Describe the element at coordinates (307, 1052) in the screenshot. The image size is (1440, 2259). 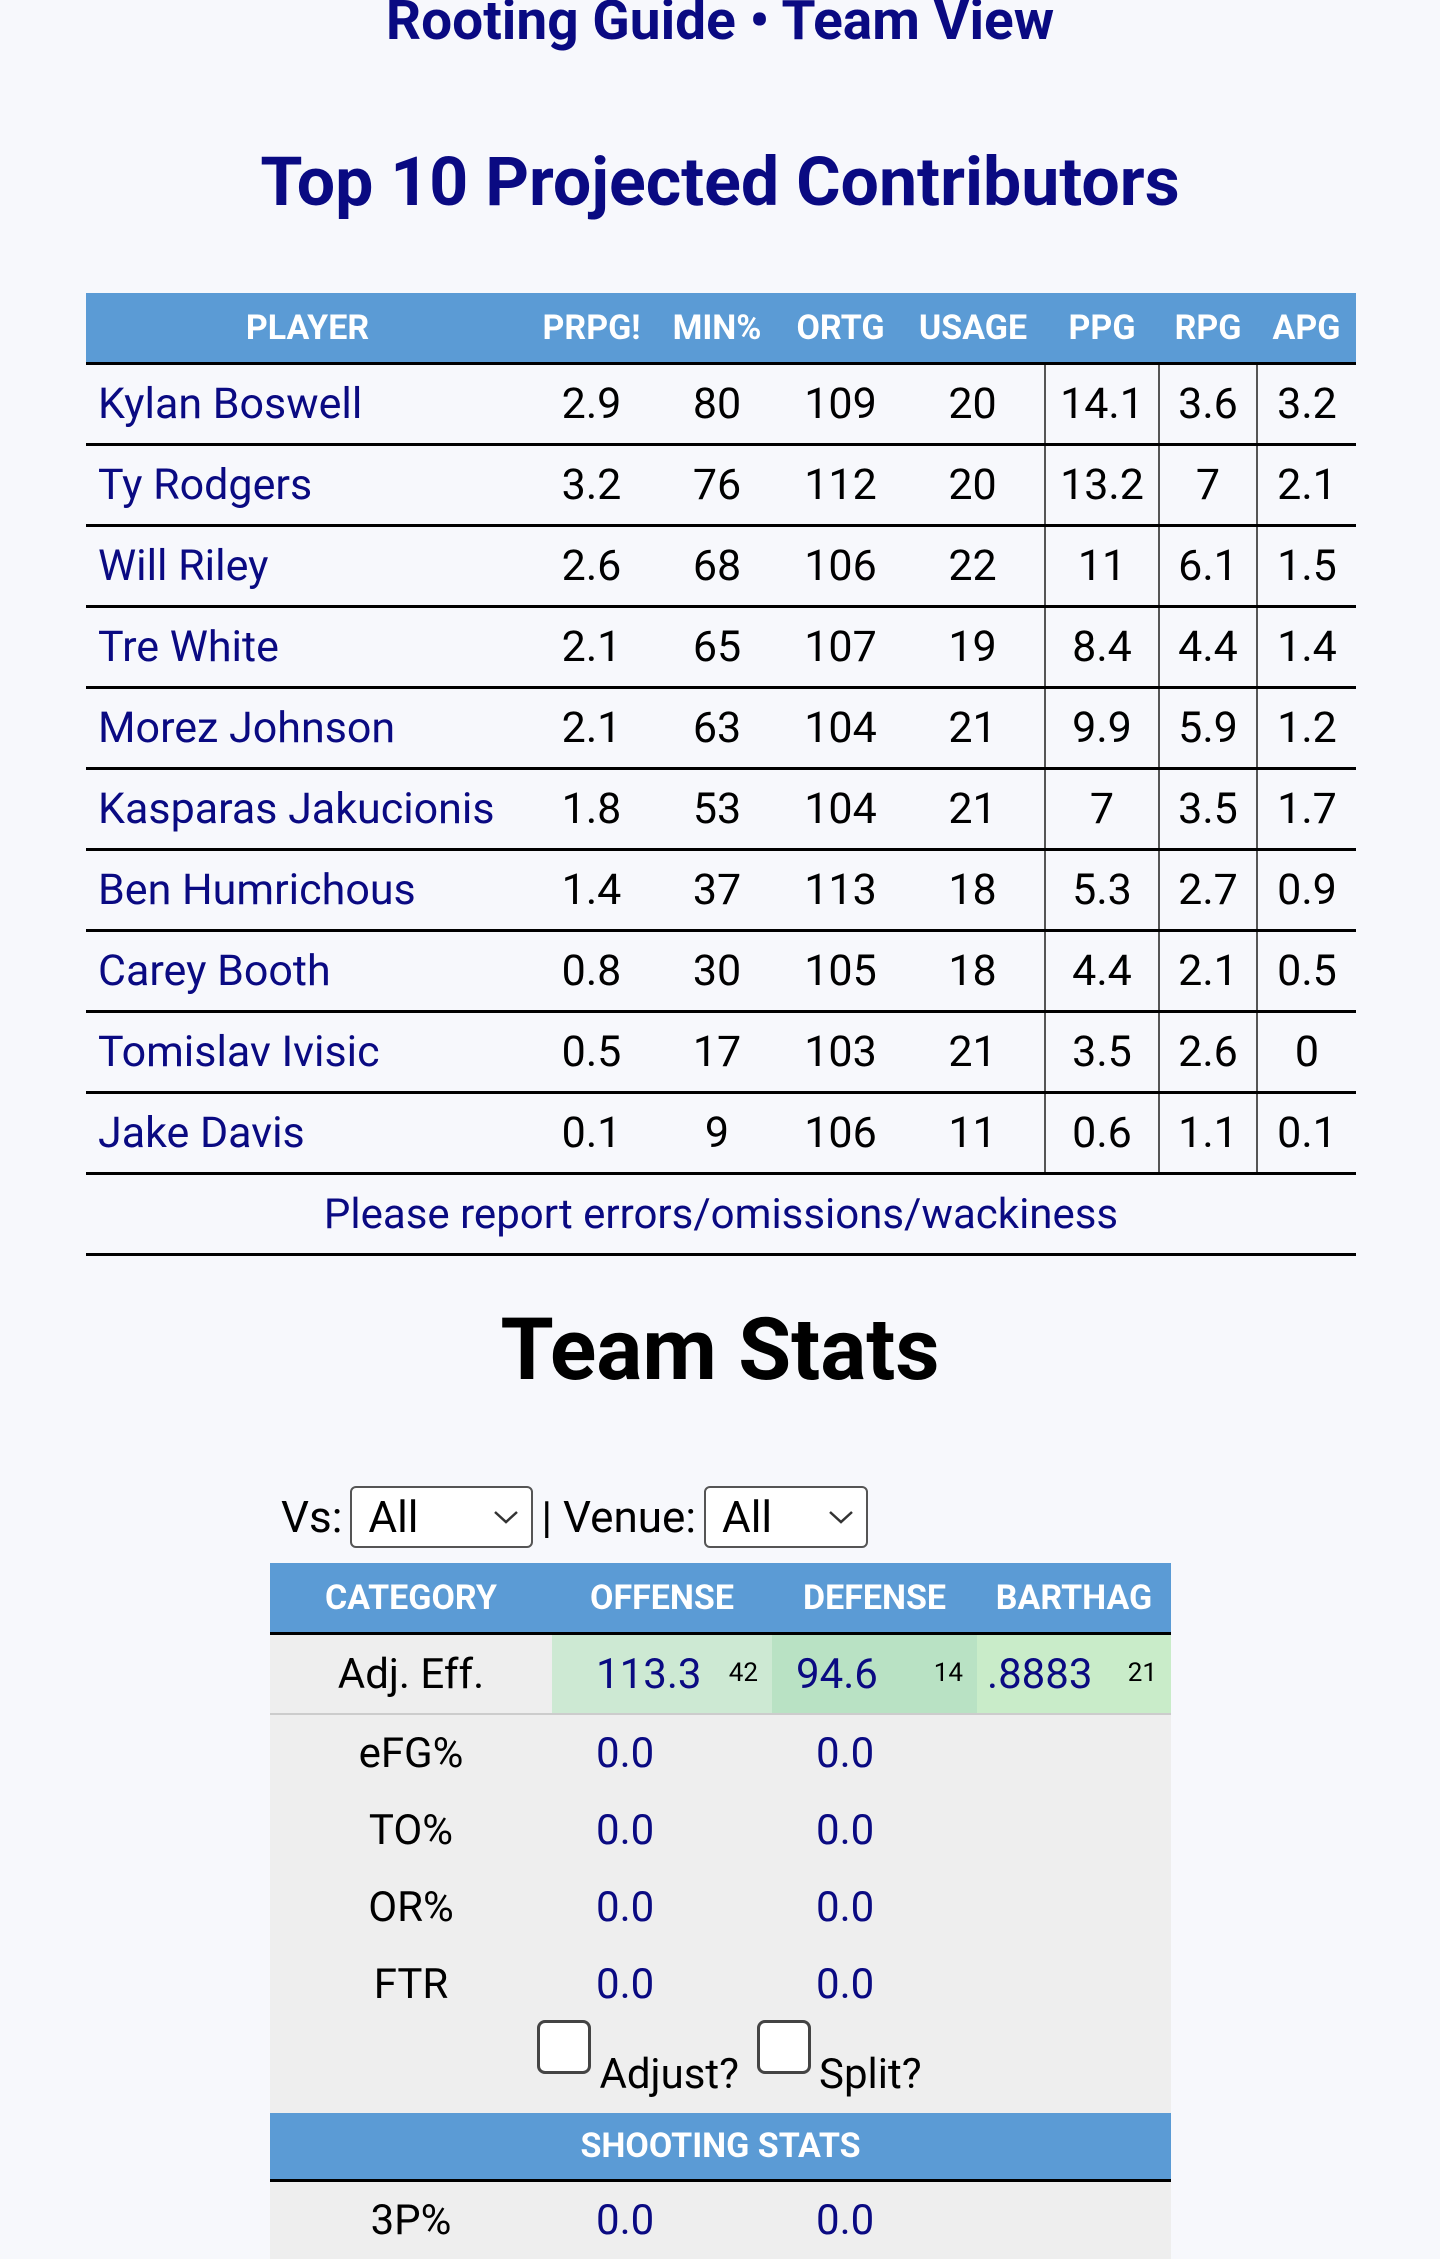
I see `player-name: Tomislav Ivisic` at that location.